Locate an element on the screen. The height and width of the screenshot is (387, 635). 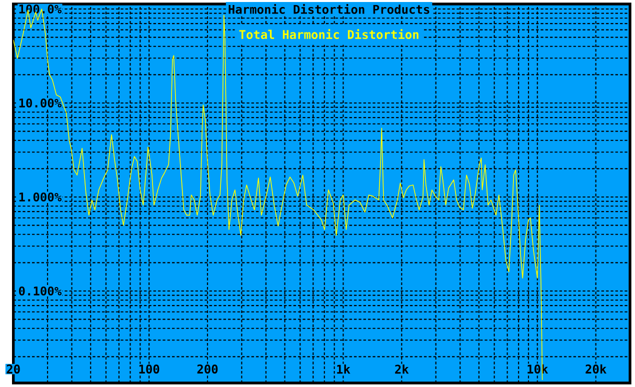
chart-title: Harmonic Distortion Products is located at coordinates (329, 9).